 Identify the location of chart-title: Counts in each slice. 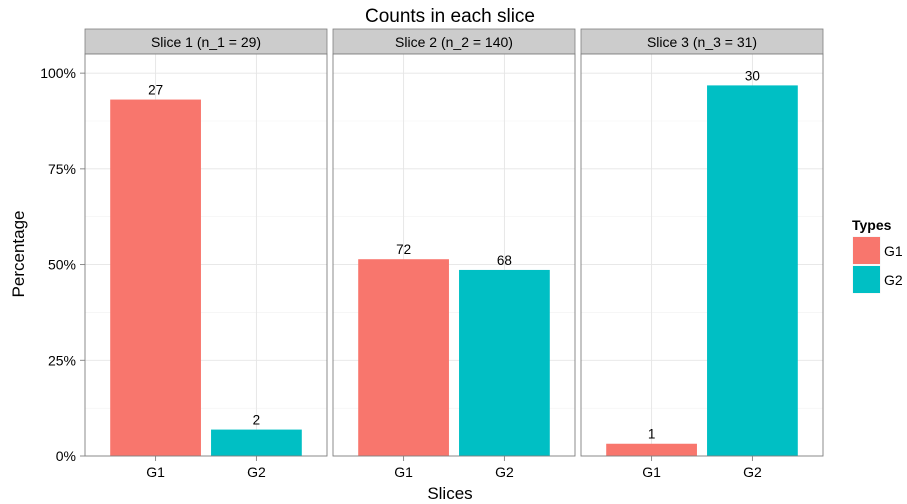
(450, 16).